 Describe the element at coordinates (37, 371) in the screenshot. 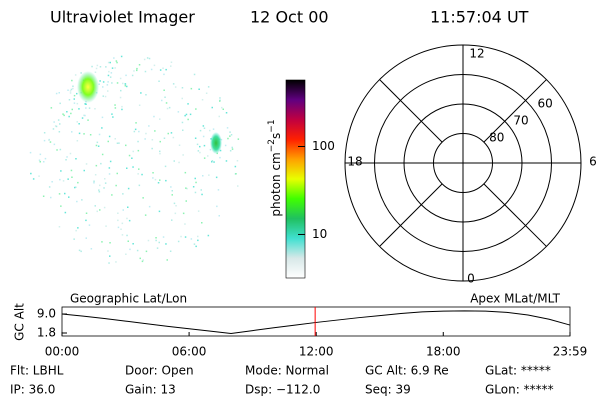

I see `status-field: Flt: LBHL` at that location.